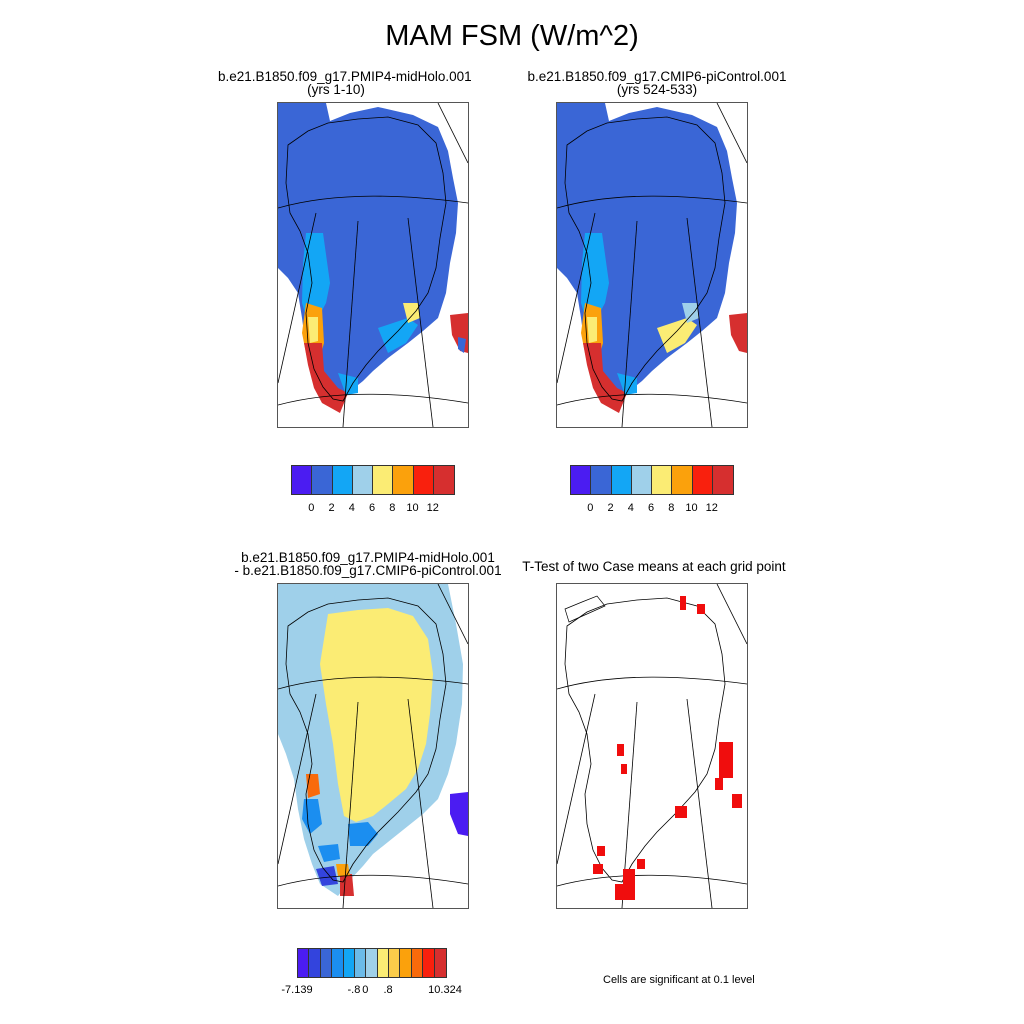 This screenshot has height=1024, width=1024. I want to click on significance-note: Cells are significant at 0.1 level, so click(679, 980).